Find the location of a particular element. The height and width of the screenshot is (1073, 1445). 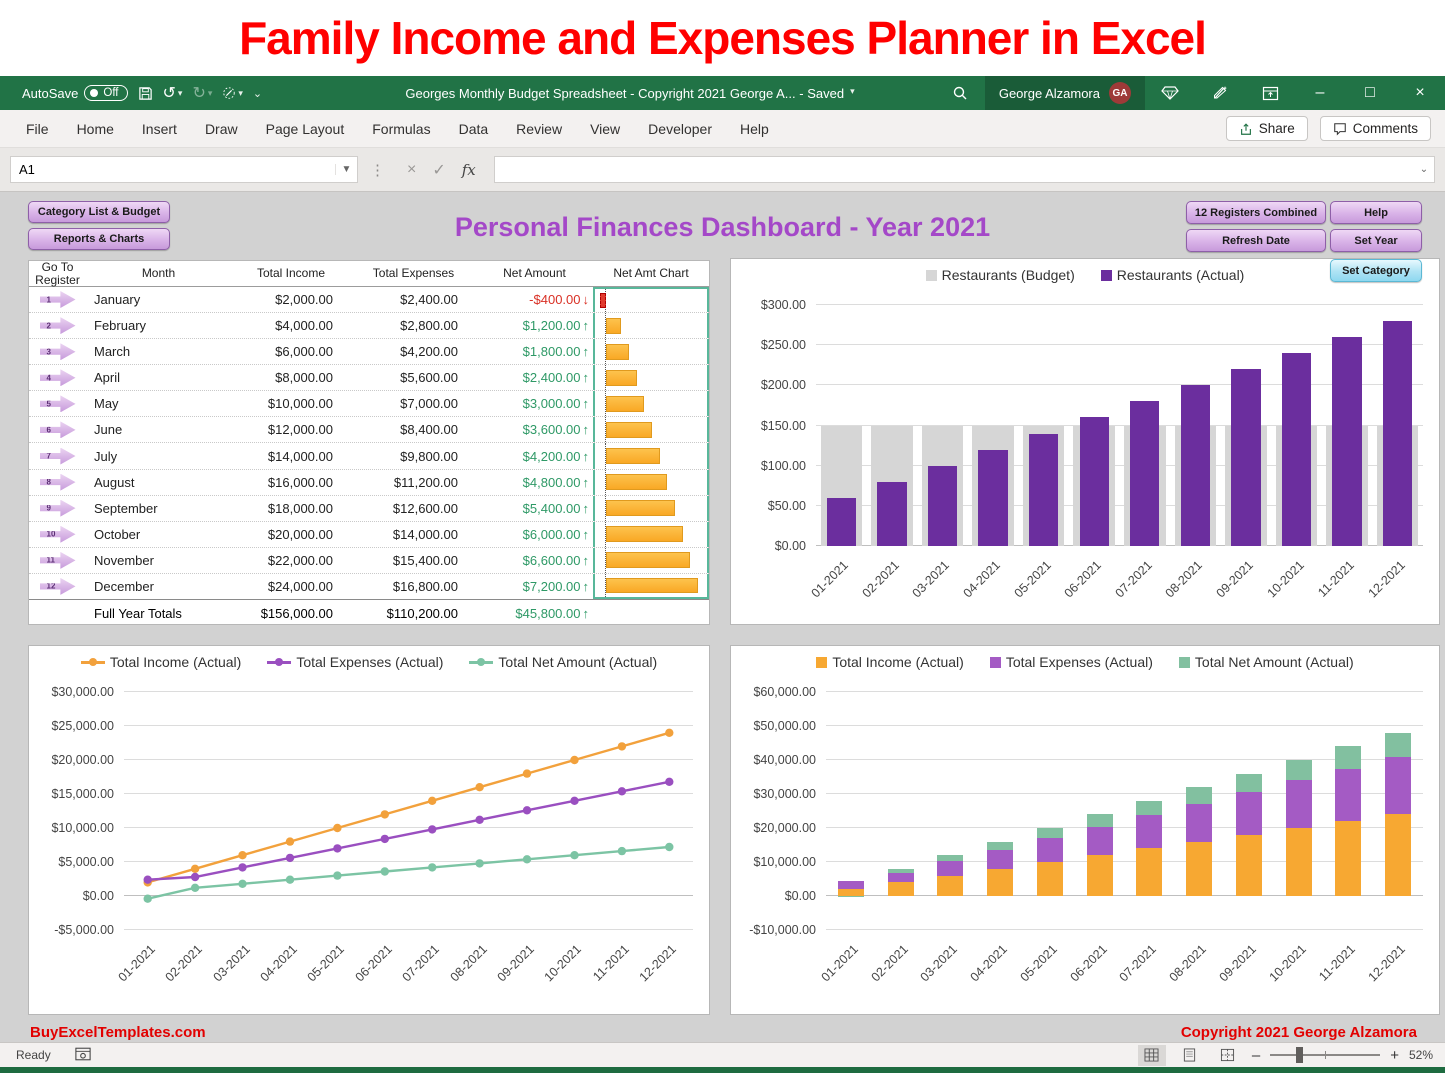

customize-toolbar-button: ⌄ is located at coordinates (257, 93).